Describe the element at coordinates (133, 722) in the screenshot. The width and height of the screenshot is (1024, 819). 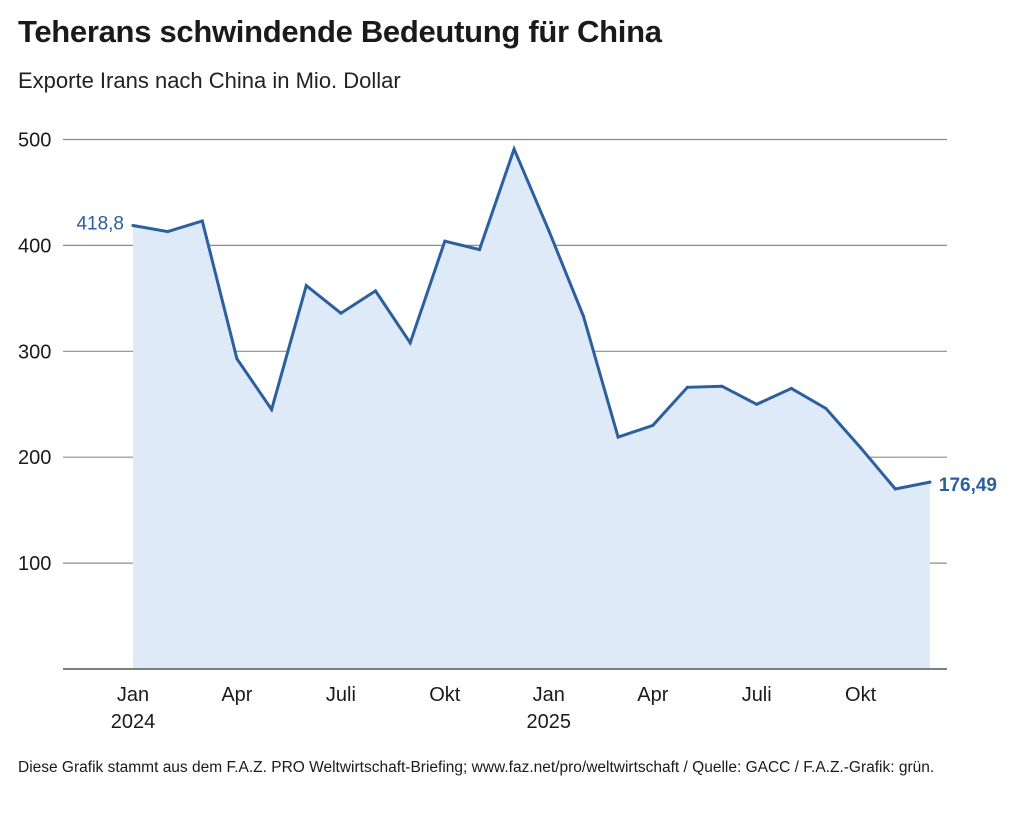
I see `x-tick-year-label: 2024` at that location.